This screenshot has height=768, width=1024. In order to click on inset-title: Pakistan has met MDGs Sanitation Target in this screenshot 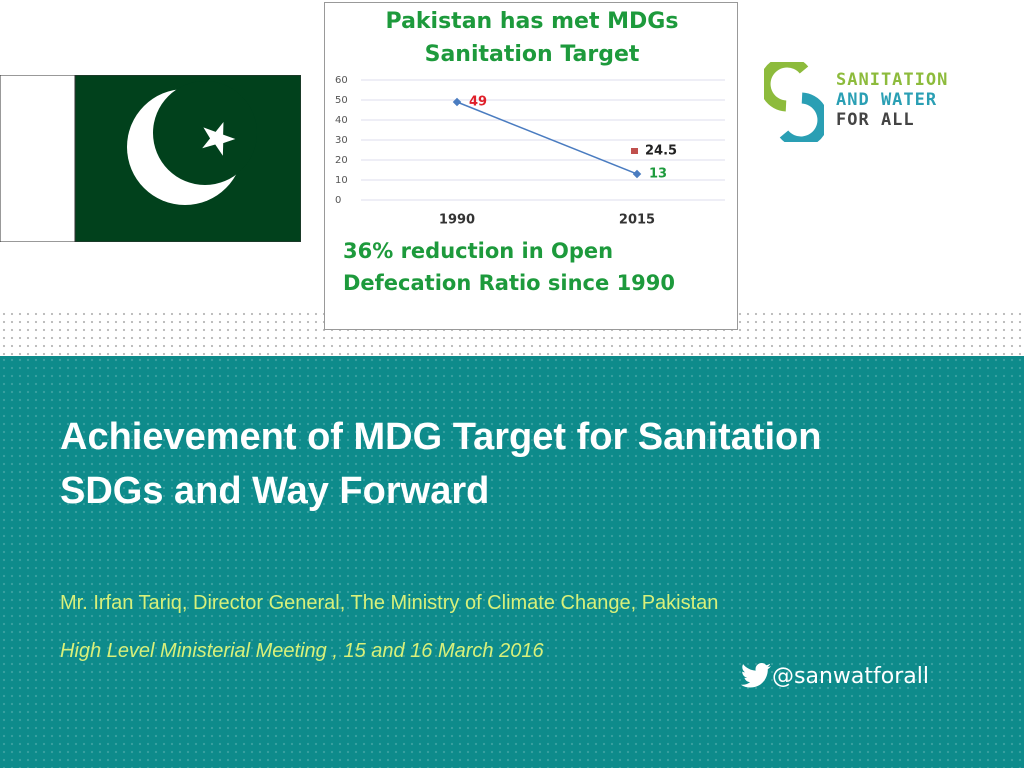, I will do `click(532, 38)`.